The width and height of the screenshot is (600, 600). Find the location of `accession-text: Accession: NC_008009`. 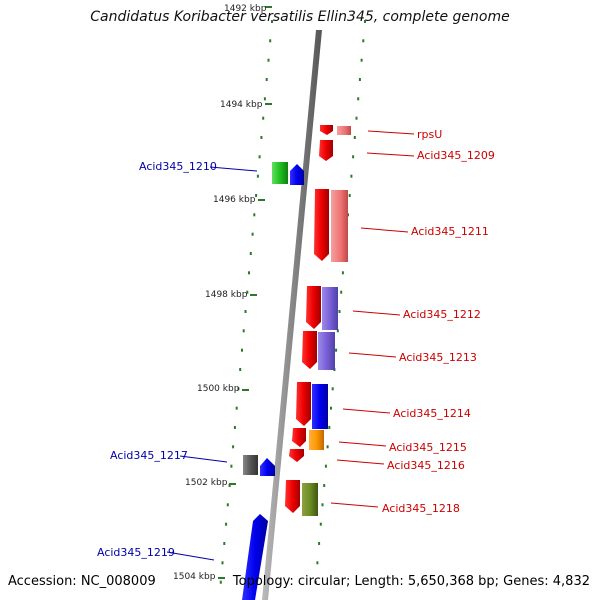

accession-text: Accession: NC_008009 is located at coordinates (82, 581).